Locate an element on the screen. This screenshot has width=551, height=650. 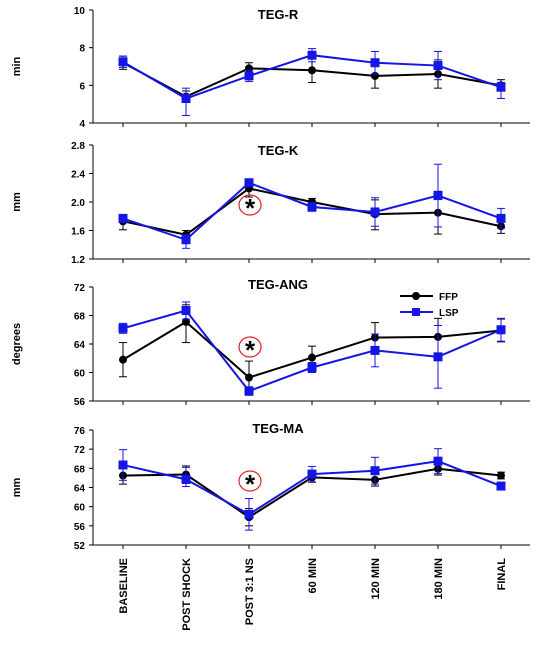
y-tick-label: 2.0 is located at coordinates (78, 203).